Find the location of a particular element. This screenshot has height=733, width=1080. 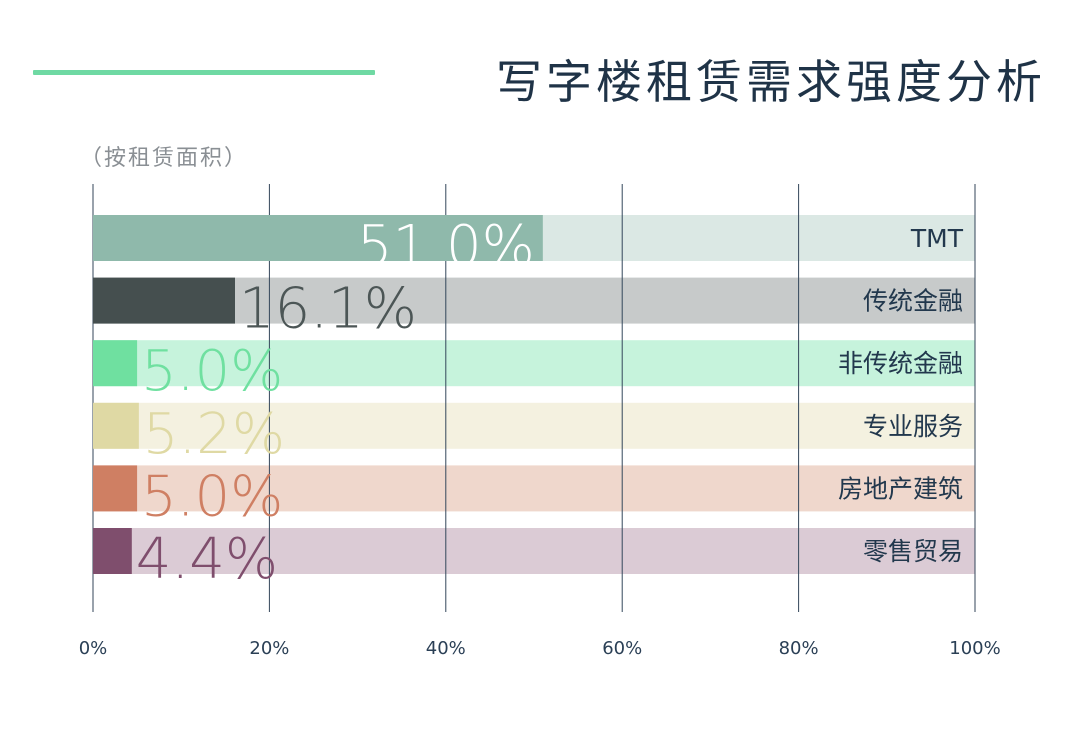

x-tick-label: 20% is located at coordinates (269, 648).